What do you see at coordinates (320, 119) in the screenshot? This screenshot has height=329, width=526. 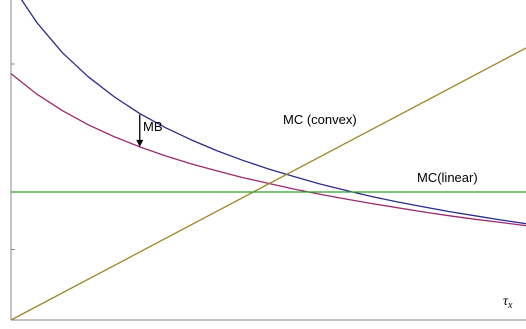 I see `mc-convex-label: MC (convex)` at bounding box center [320, 119].